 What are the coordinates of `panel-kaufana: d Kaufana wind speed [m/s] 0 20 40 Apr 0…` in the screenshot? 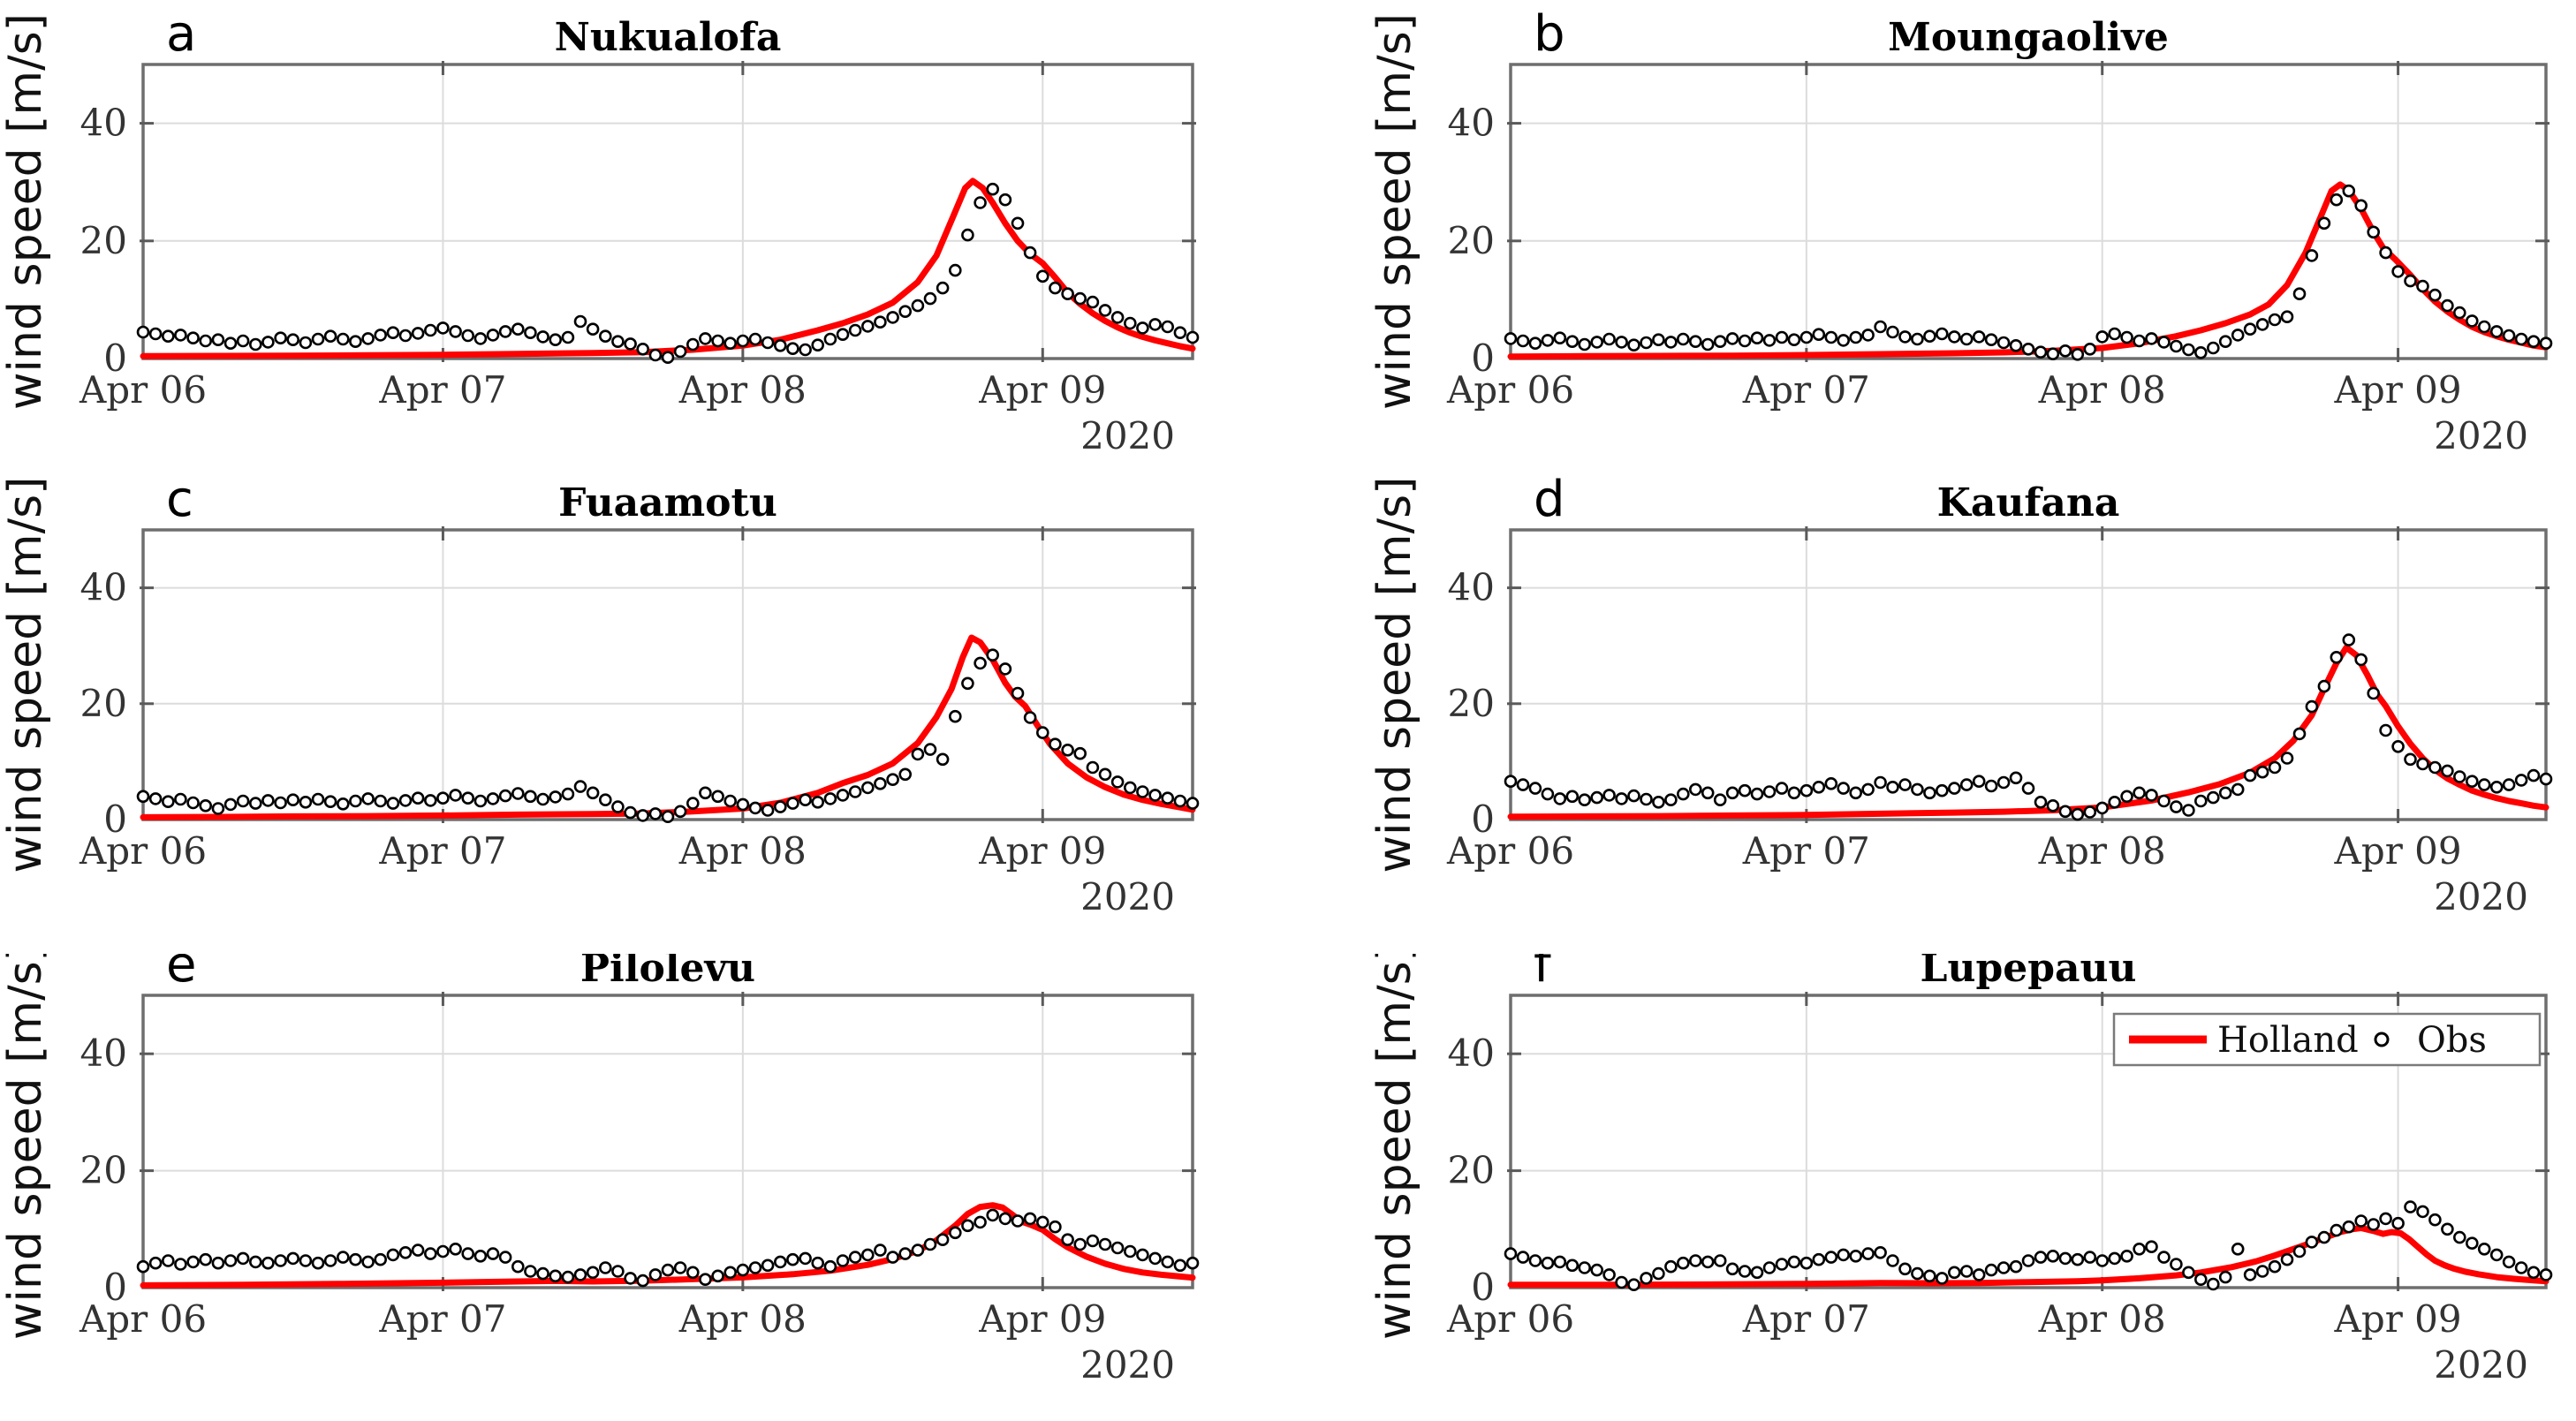 It's located at (1960, 697).